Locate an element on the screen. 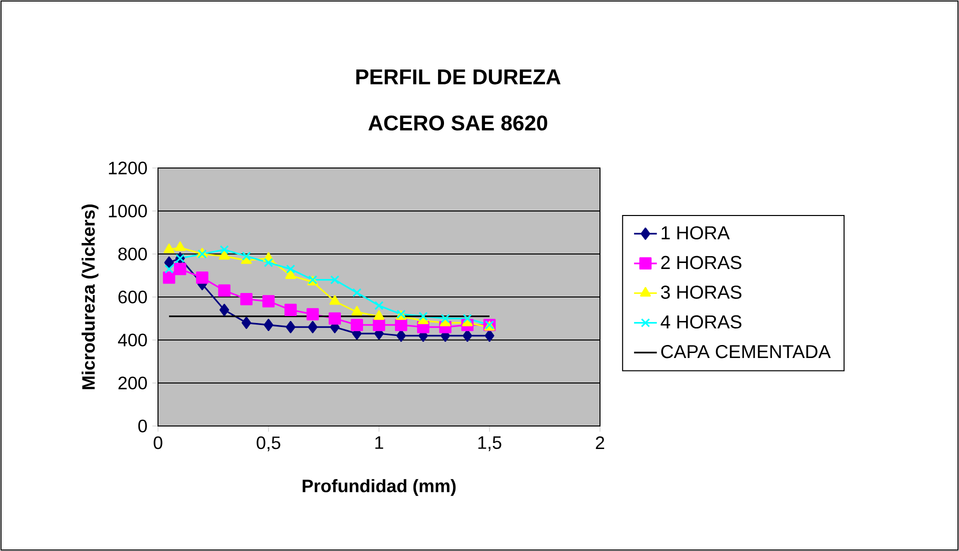 The image size is (959, 551). chart-title: PERFIL DE DUREZA is located at coordinates (458, 77).